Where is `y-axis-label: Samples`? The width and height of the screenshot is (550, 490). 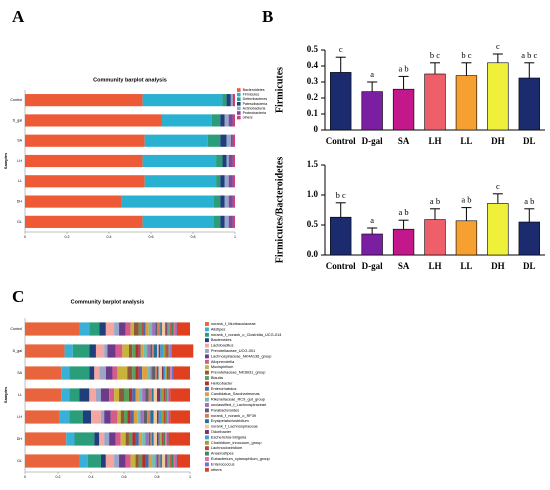 y-axis-label: Samples is located at coordinates (5, 160).